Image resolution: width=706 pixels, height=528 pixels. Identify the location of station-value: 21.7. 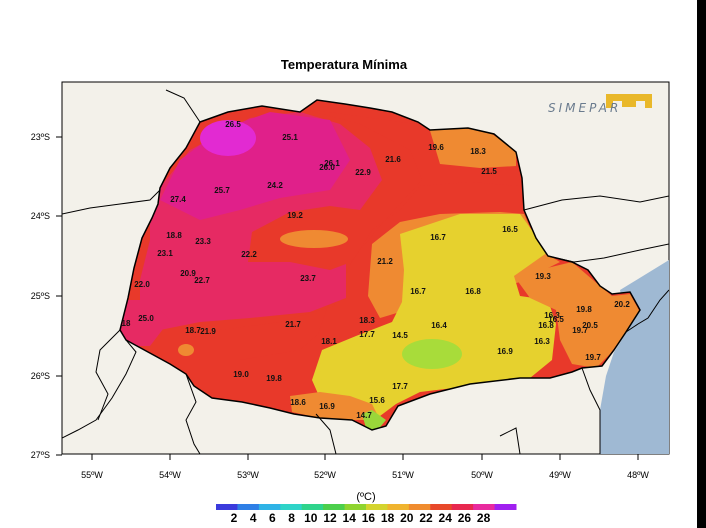
(293, 324).